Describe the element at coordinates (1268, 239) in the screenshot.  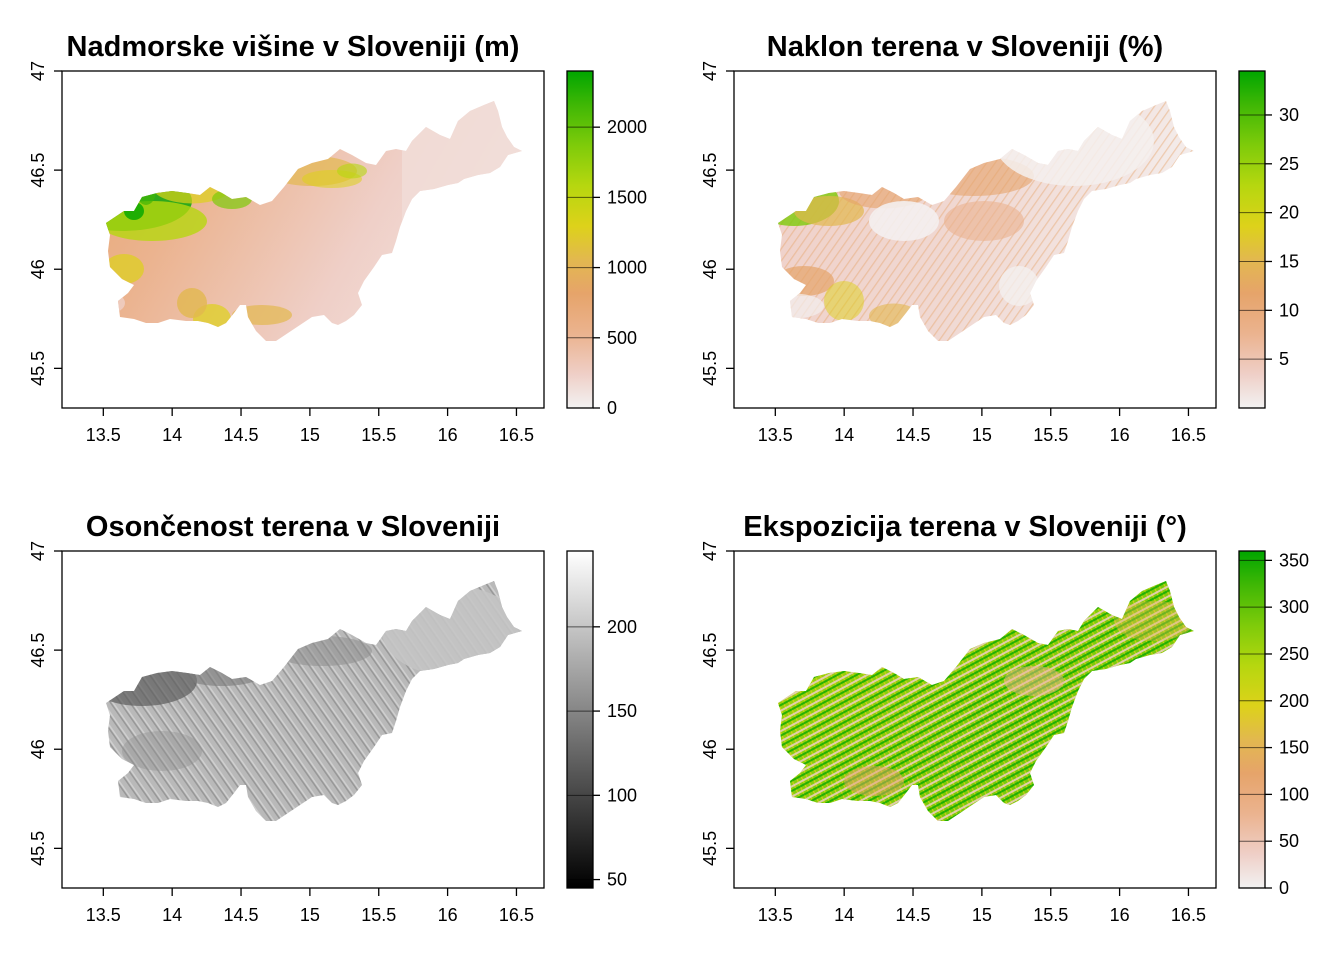
I see `legend-colorbar: 5 10 15 20 25 30` at that location.